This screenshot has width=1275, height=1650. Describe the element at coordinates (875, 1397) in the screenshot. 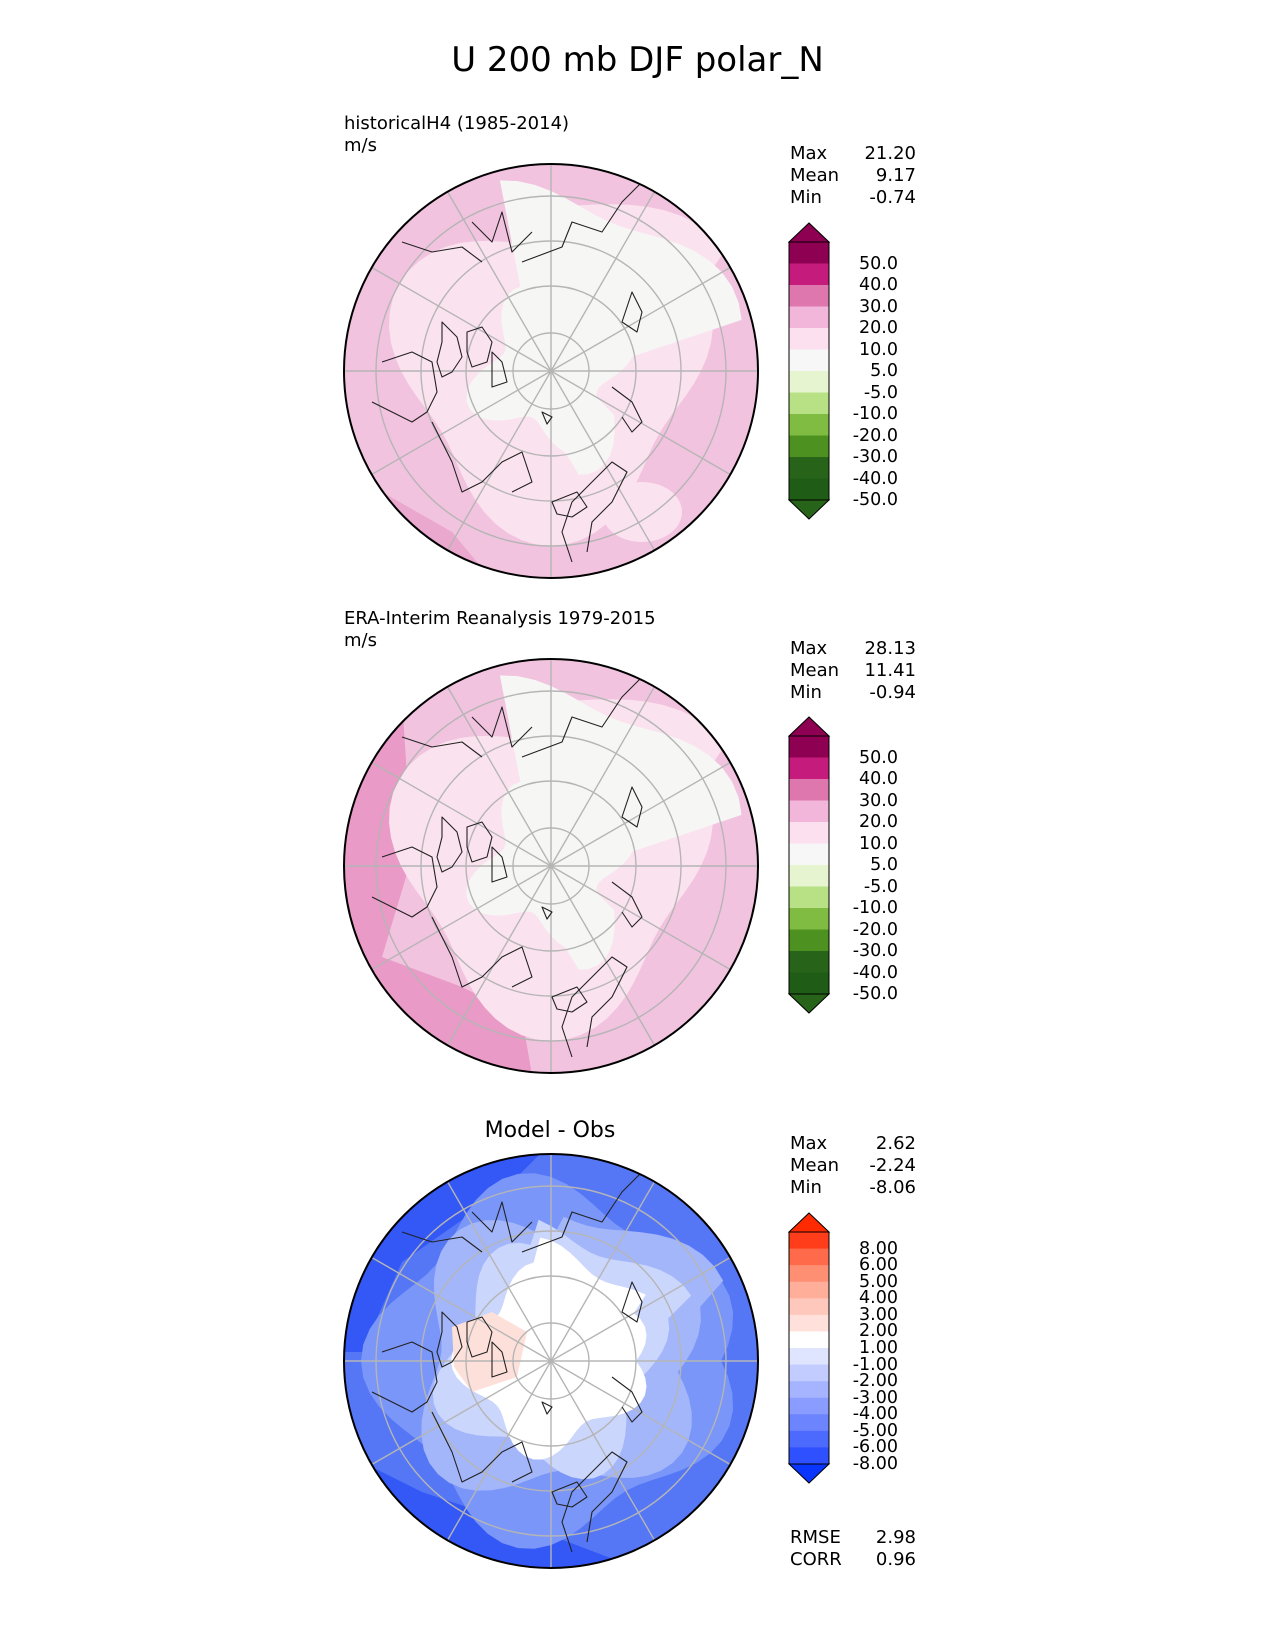

I see `colorbar-tick-label: -3.00` at that location.